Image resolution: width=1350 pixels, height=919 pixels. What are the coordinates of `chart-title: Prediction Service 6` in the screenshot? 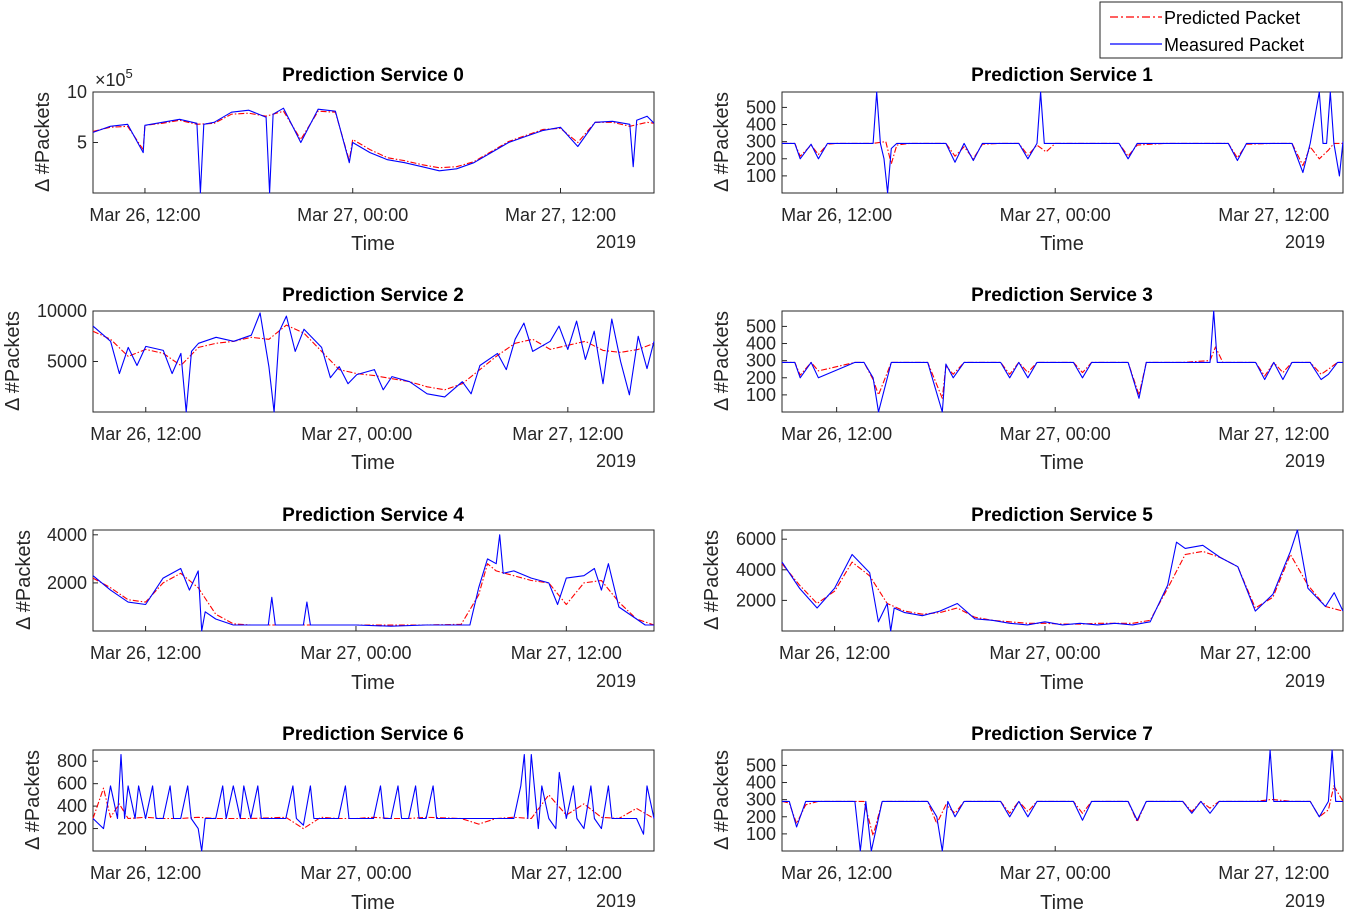 It's located at (373, 734).